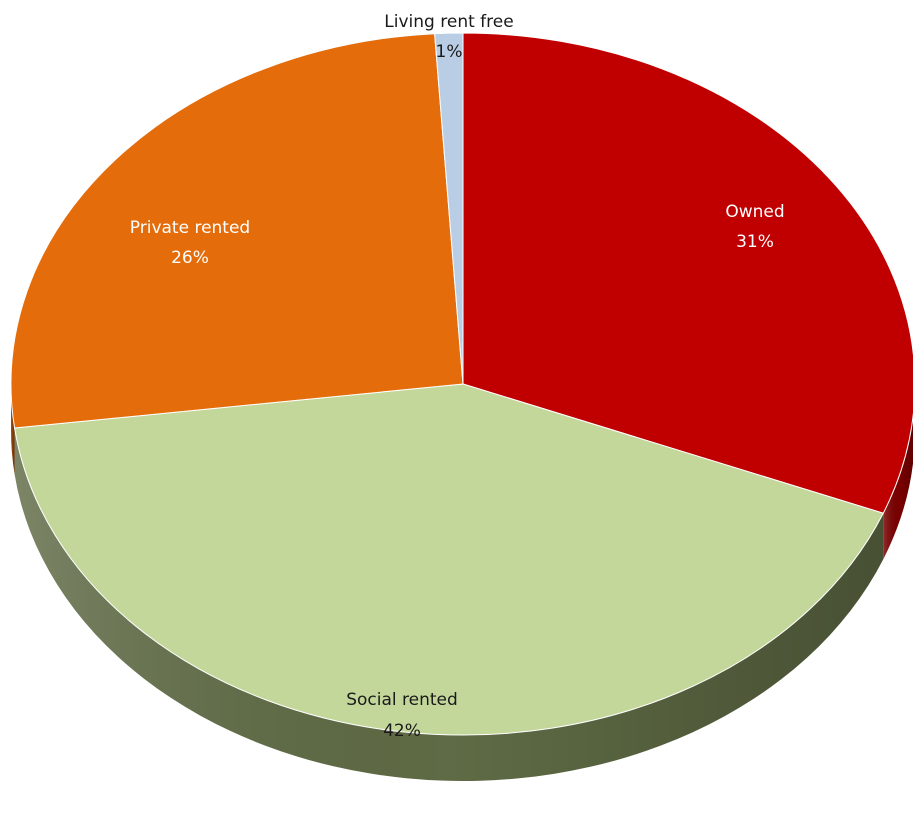  Describe the element at coordinates (448, 22) in the screenshot. I see `slice-label-living-rent-free: Living rent free` at that location.